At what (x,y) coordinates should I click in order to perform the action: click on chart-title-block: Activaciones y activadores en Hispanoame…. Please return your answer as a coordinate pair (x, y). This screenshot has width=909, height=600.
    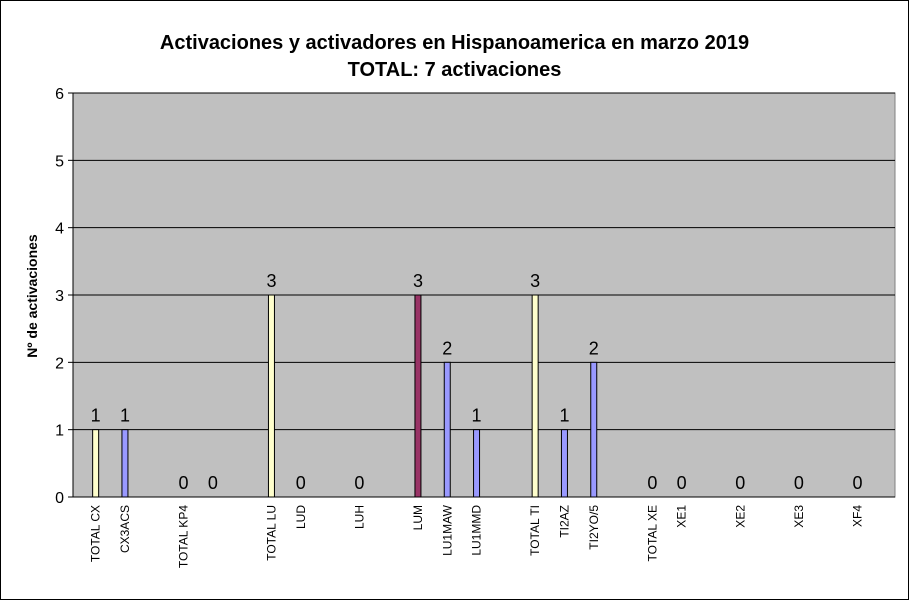
    Looking at the image, I should click on (454, 57).